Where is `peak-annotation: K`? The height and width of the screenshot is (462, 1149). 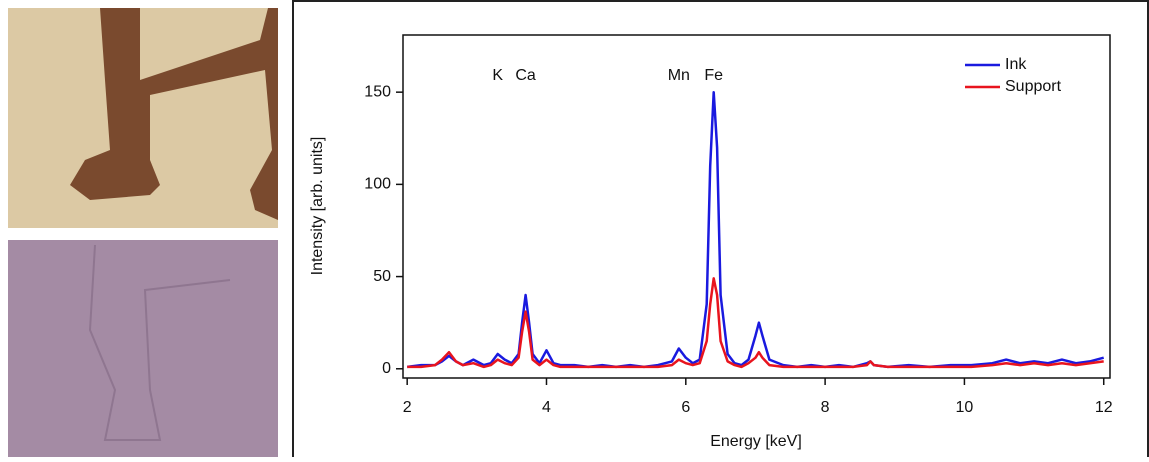 peak-annotation: K is located at coordinates (497, 75).